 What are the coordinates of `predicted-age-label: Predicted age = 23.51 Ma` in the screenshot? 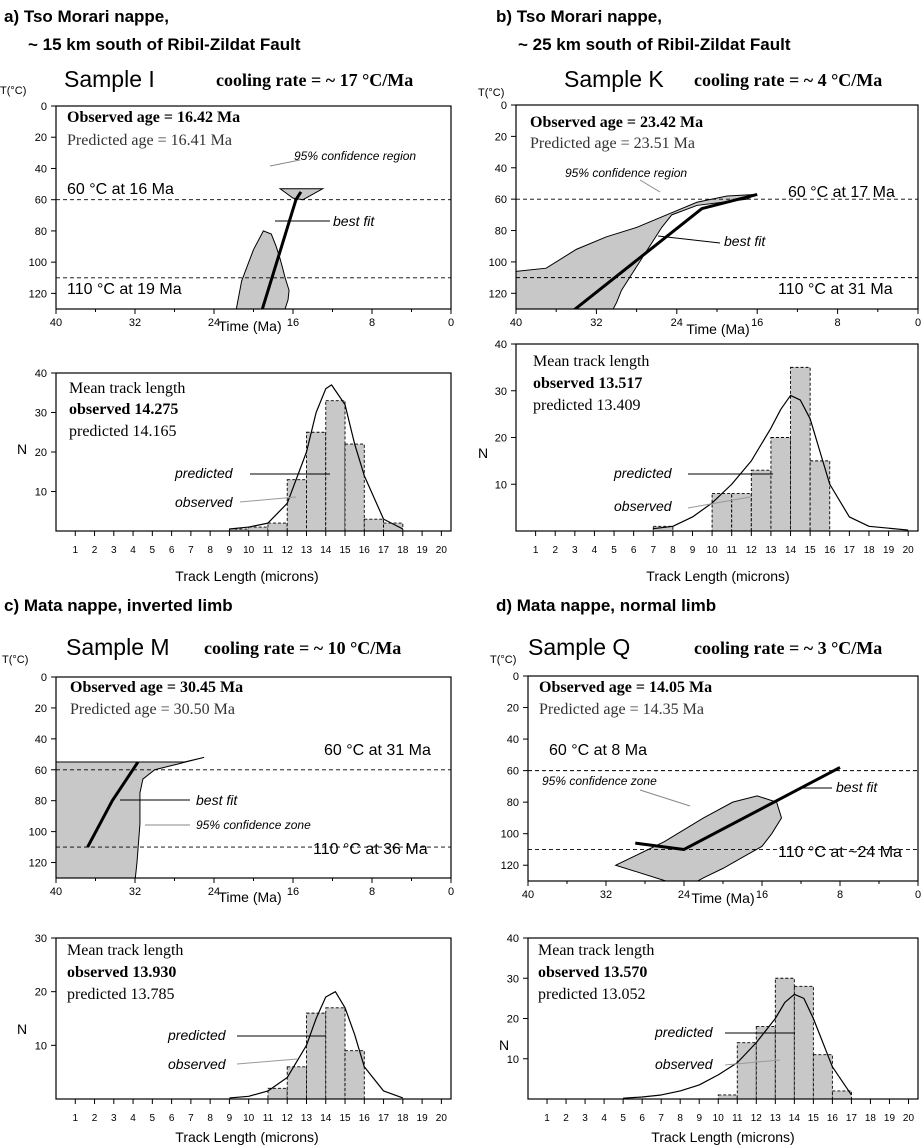 It's located at (612, 143).